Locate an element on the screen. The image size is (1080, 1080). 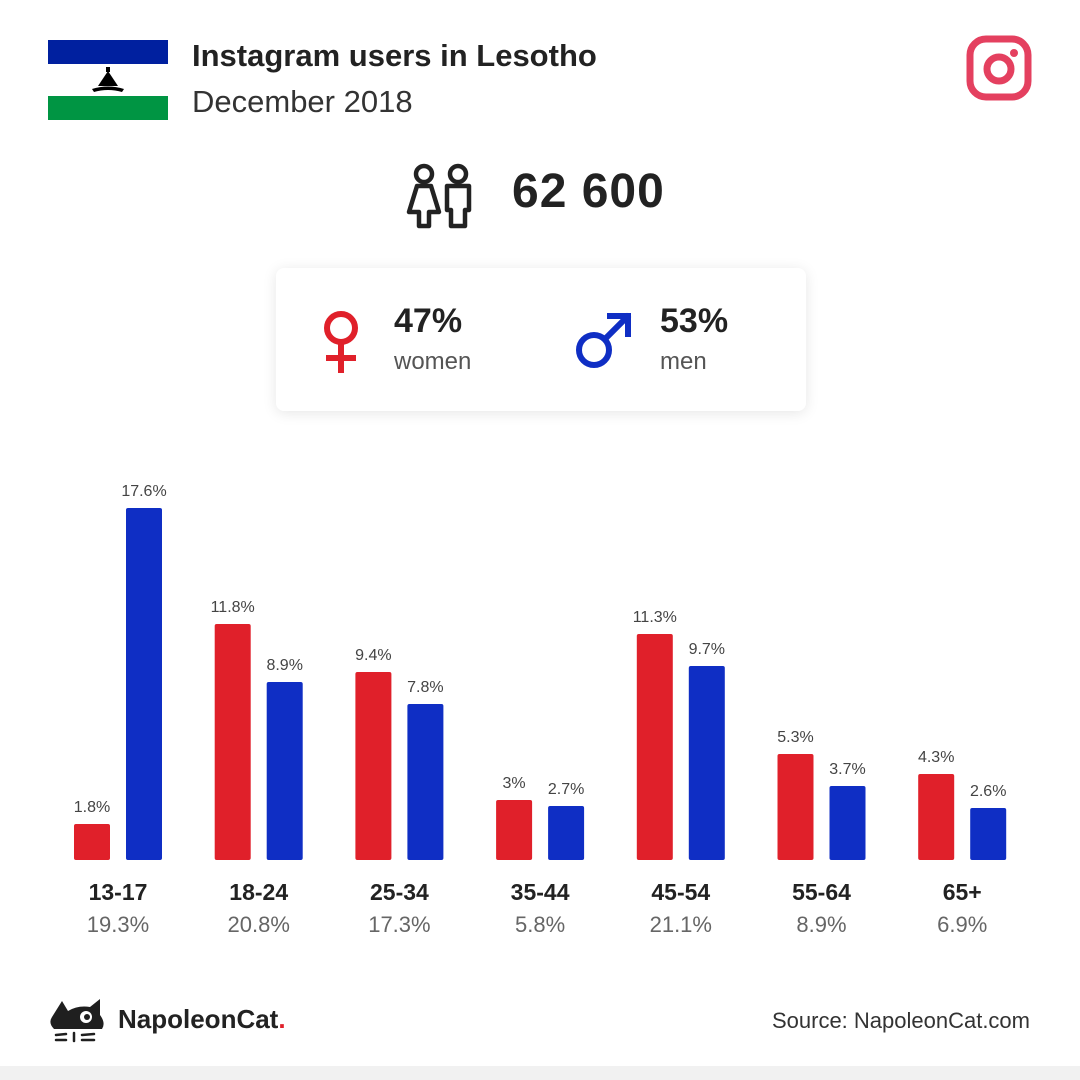
bar-value-label: 7.8% is located at coordinates (425, 687).